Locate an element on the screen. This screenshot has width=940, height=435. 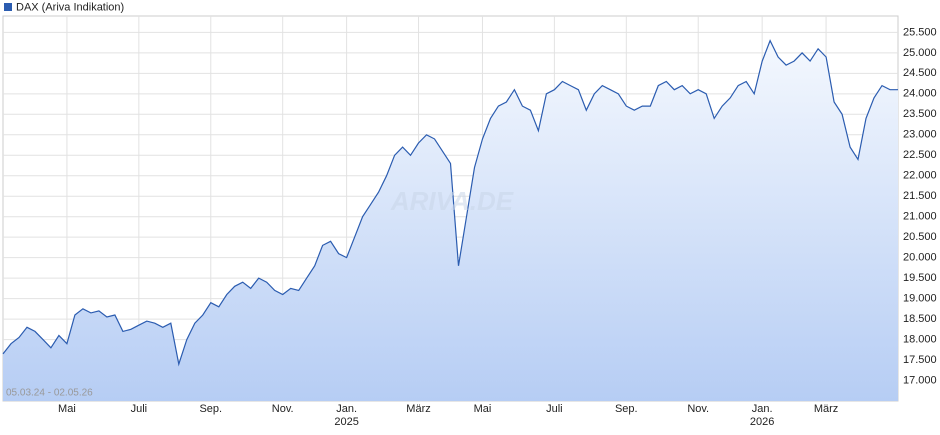
y-tick-label: 24.000 is located at coordinates (920, 94).